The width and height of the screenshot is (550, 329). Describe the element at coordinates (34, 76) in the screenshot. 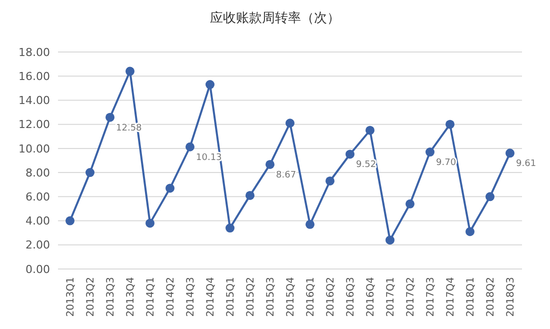

I see `y-tick-label: 16.00` at that location.